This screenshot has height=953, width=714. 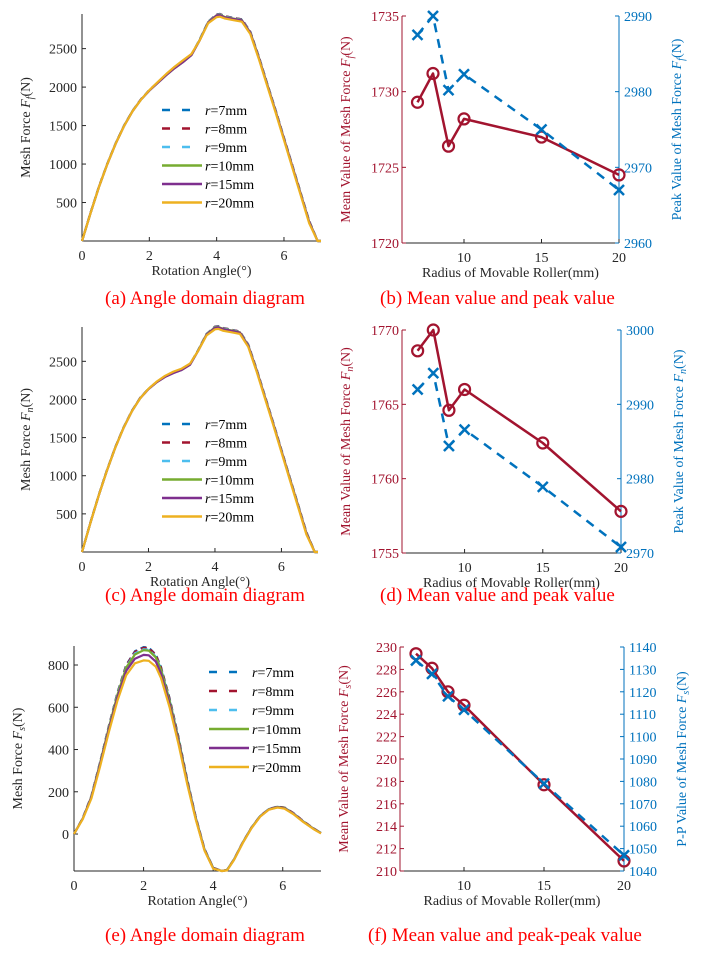 I want to click on right-y-axis-label: Peak Value of Mesh Force Ff(N), so click(x=678, y=129).